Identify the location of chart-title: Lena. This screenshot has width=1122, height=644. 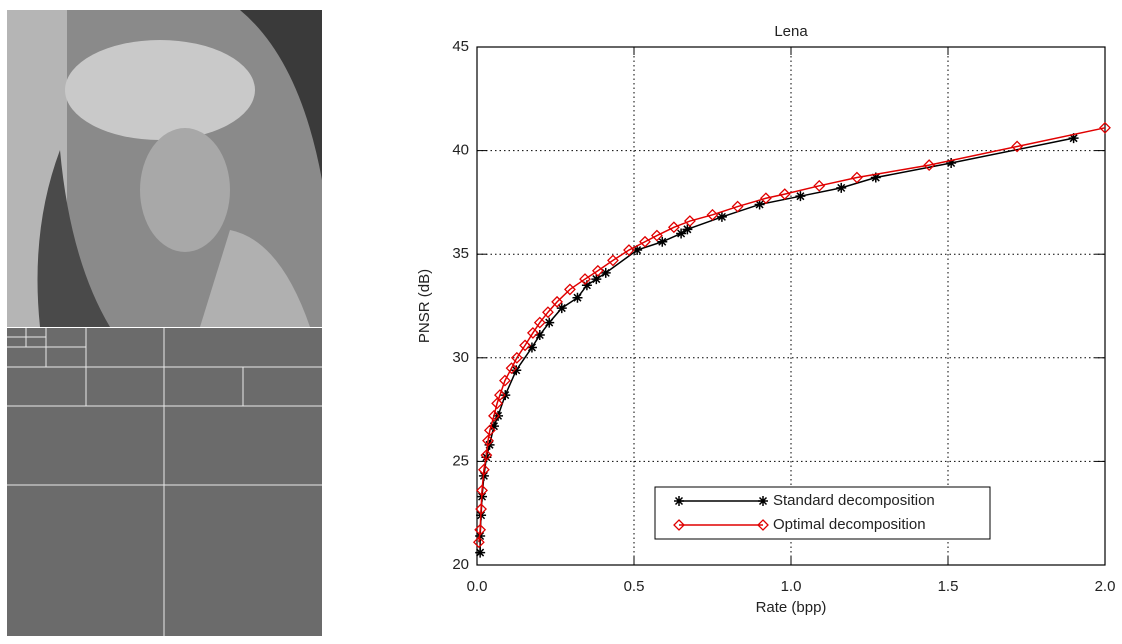
(791, 31).